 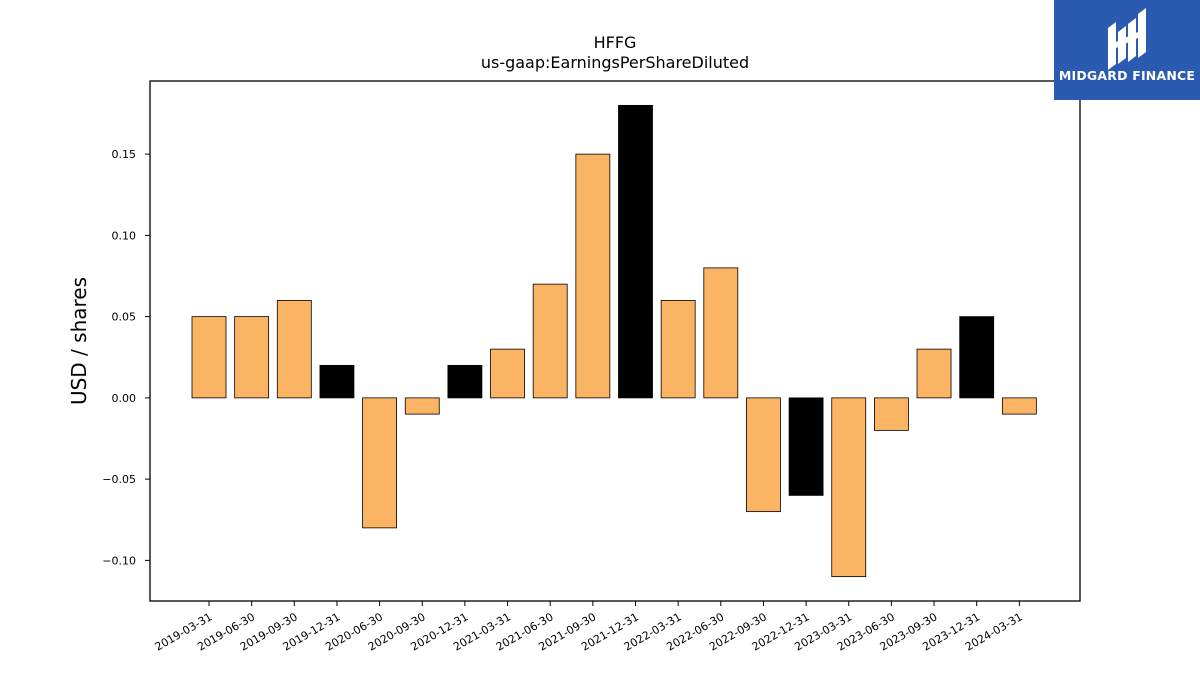 I want to click on logo-text: MIDGARD FINANCE, so click(x=1127, y=75).